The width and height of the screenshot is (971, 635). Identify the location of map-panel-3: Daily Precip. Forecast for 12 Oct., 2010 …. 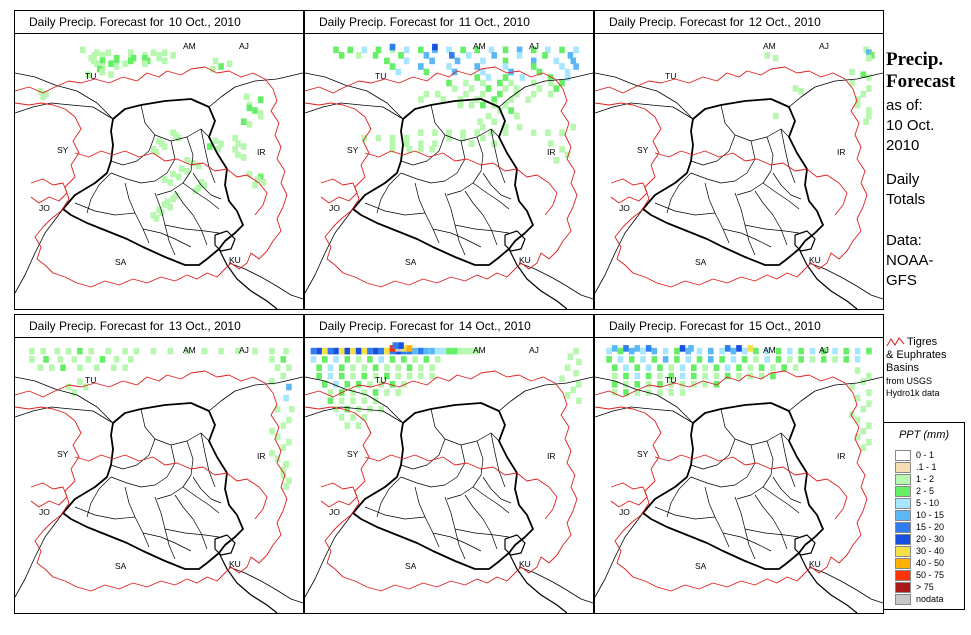
(739, 160).